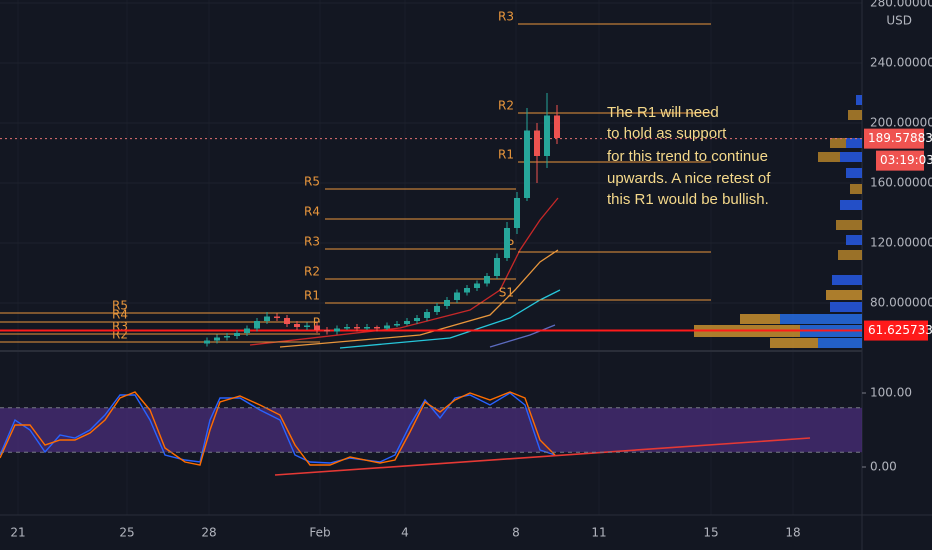 The image size is (932, 550). I want to click on annotation-line: to hold as support, so click(667, 133).